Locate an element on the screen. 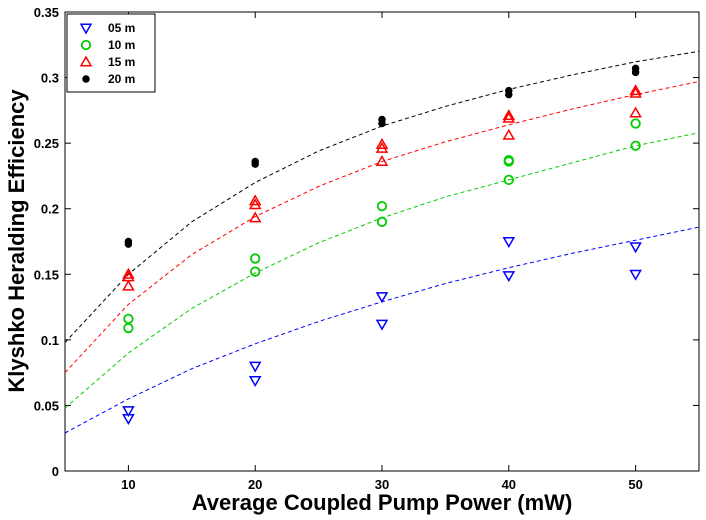  x-axis-title: Average Coupled Pump Power (mW) is located at coordinates (382, 502).